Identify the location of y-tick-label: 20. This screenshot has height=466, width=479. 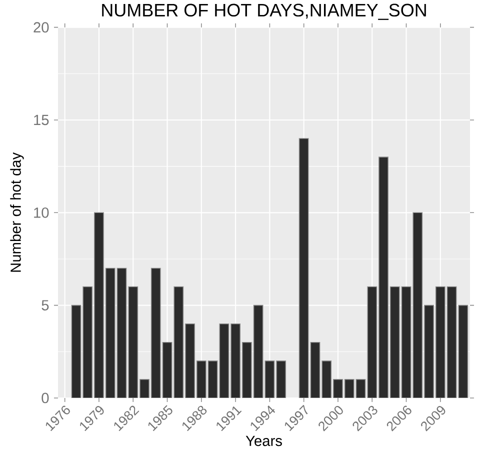
(41, 27).